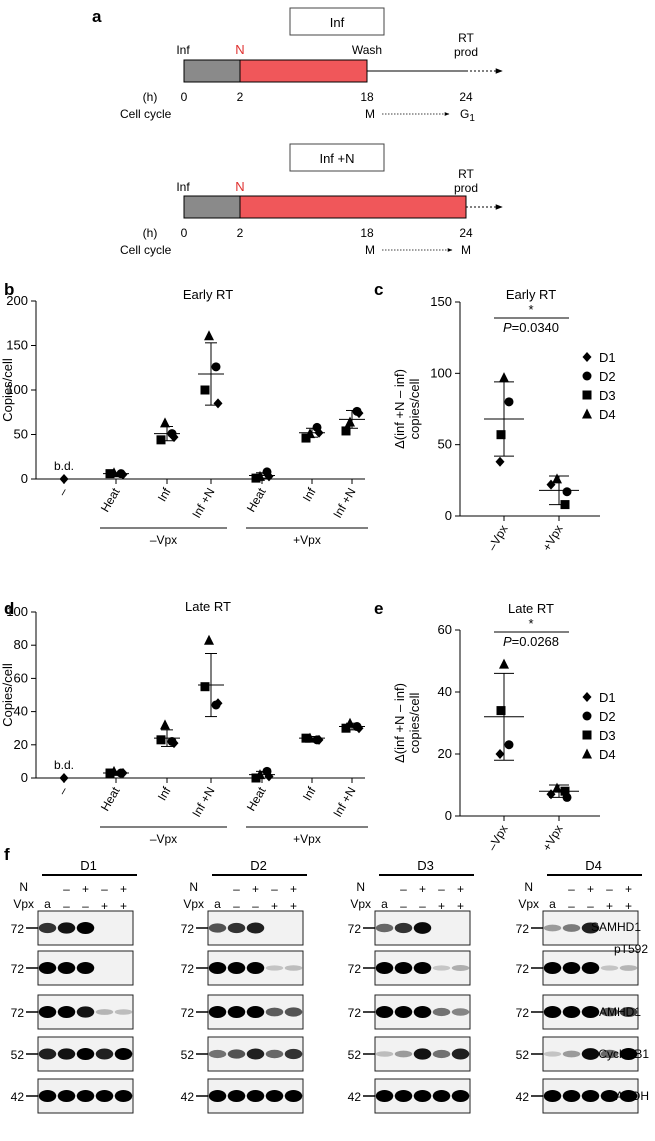  I want to click on y-tick-label: 100, so click(441, 372).